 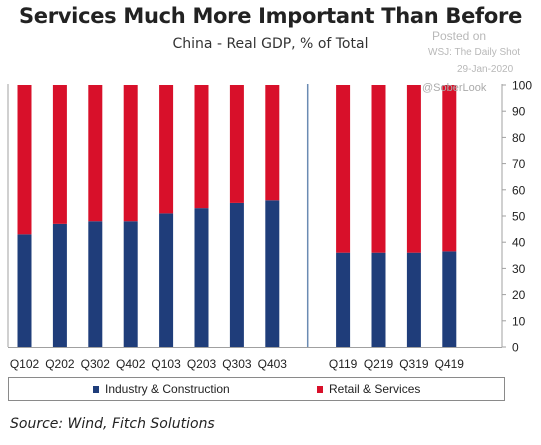 I want to click on bar-retail-q203, so click(x=201, y=147).